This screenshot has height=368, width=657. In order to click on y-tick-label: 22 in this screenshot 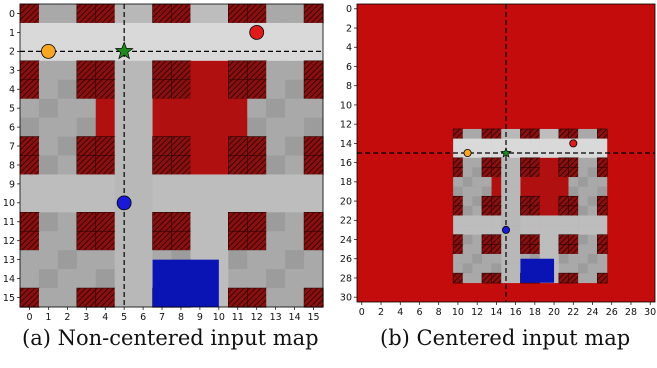, I will do `click(346, 221)`.